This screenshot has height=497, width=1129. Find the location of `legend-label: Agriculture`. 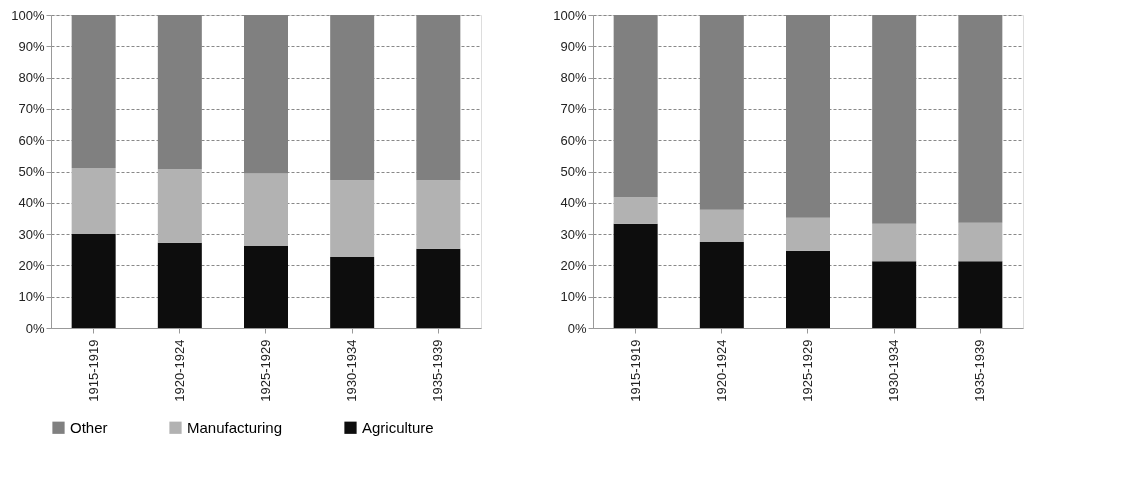

legend-label: Agriculture is located at coordinates (398, 427).